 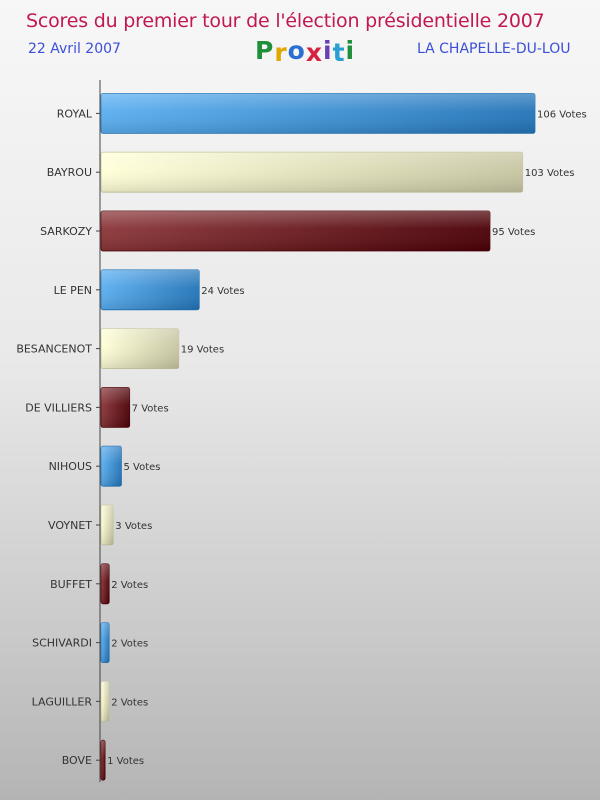 I want to click on category-label: BESANCENOT, so click(x=54, y=349).